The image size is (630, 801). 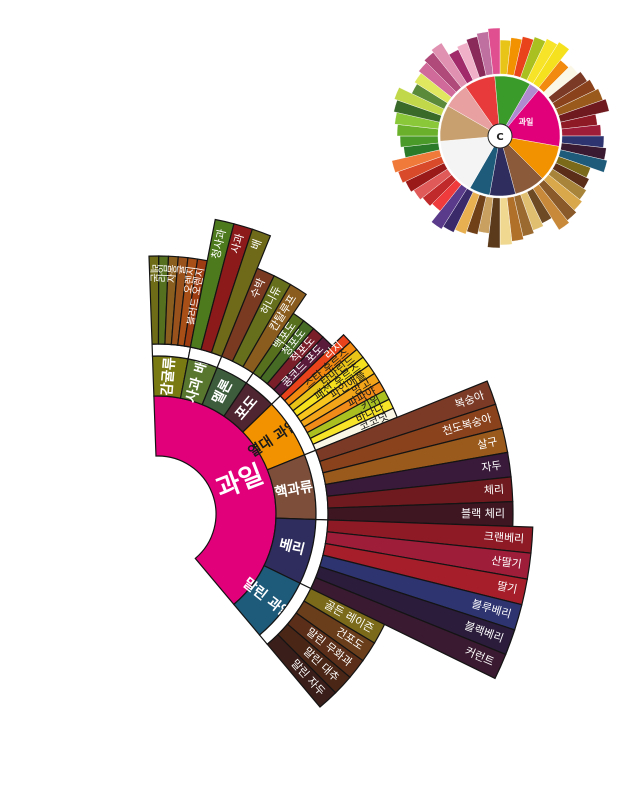 I want to click on category-label: 감귤류, so click(x=168, y=376).